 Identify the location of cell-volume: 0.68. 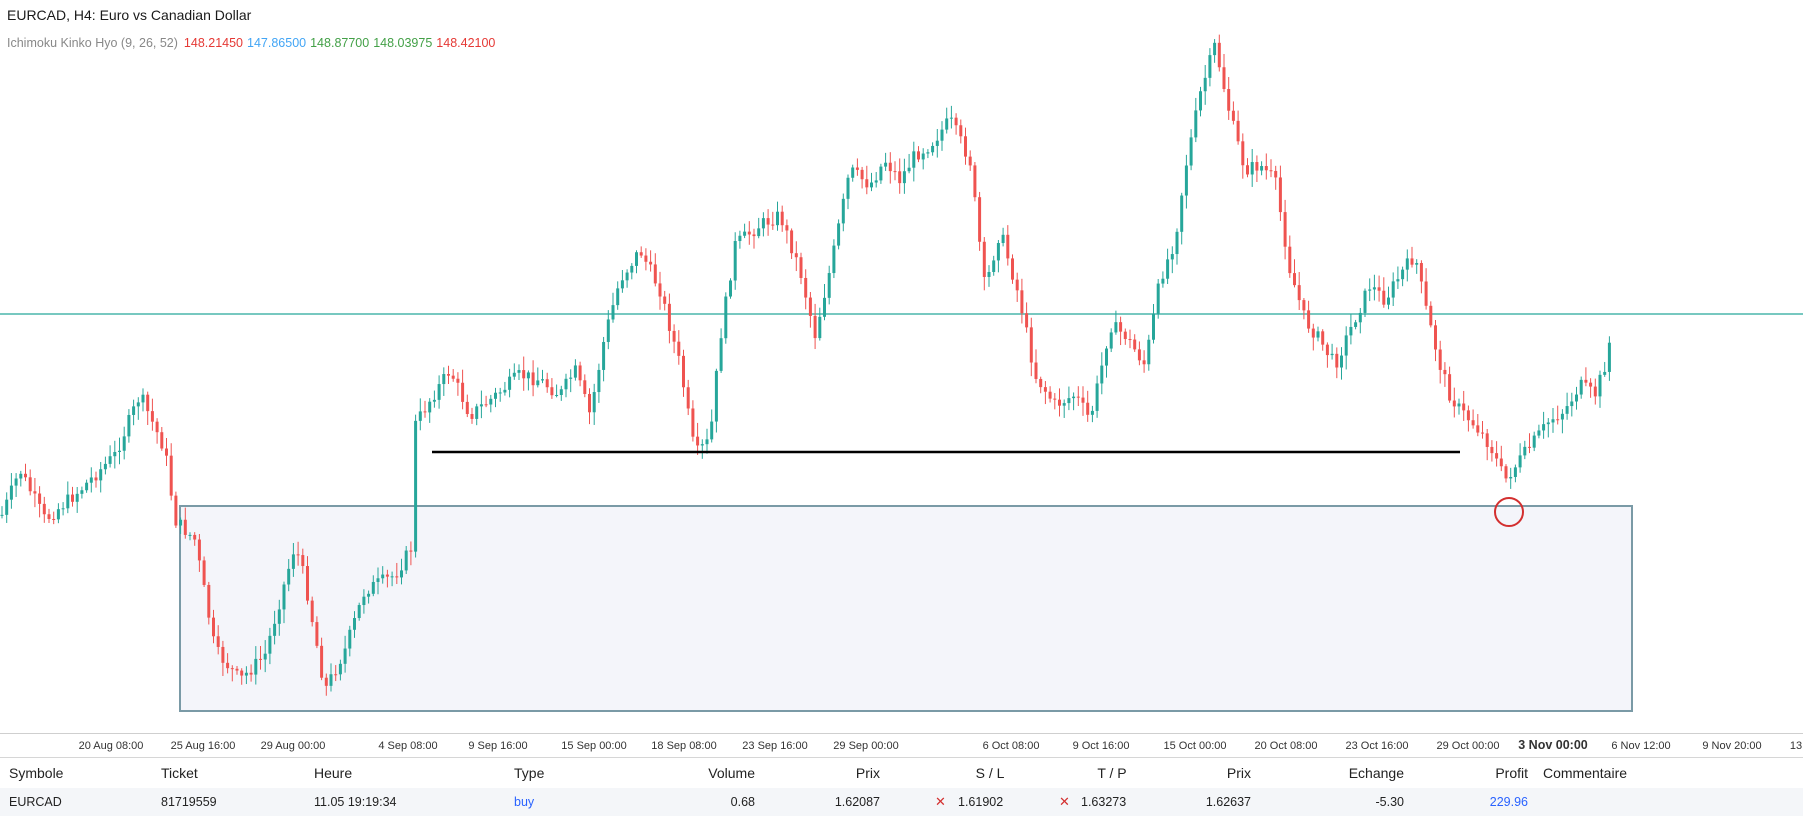
(742, 802).